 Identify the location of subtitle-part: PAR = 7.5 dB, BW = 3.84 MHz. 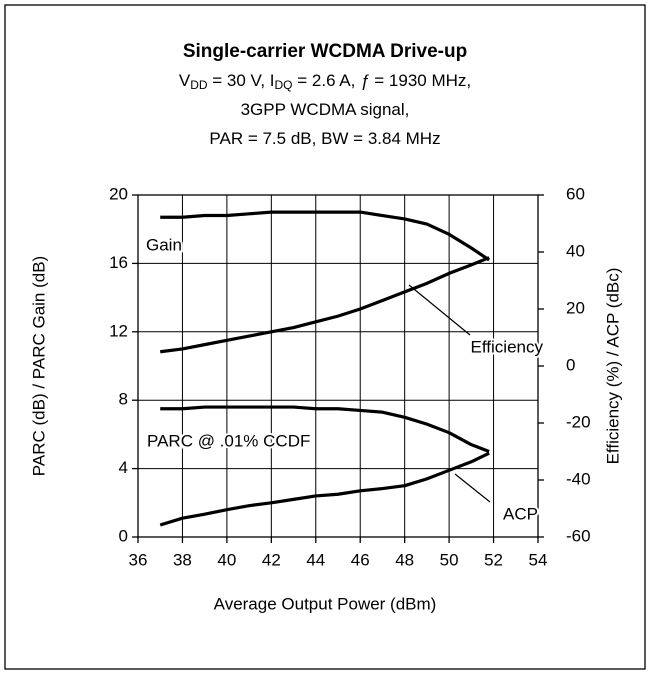
(324, 138).